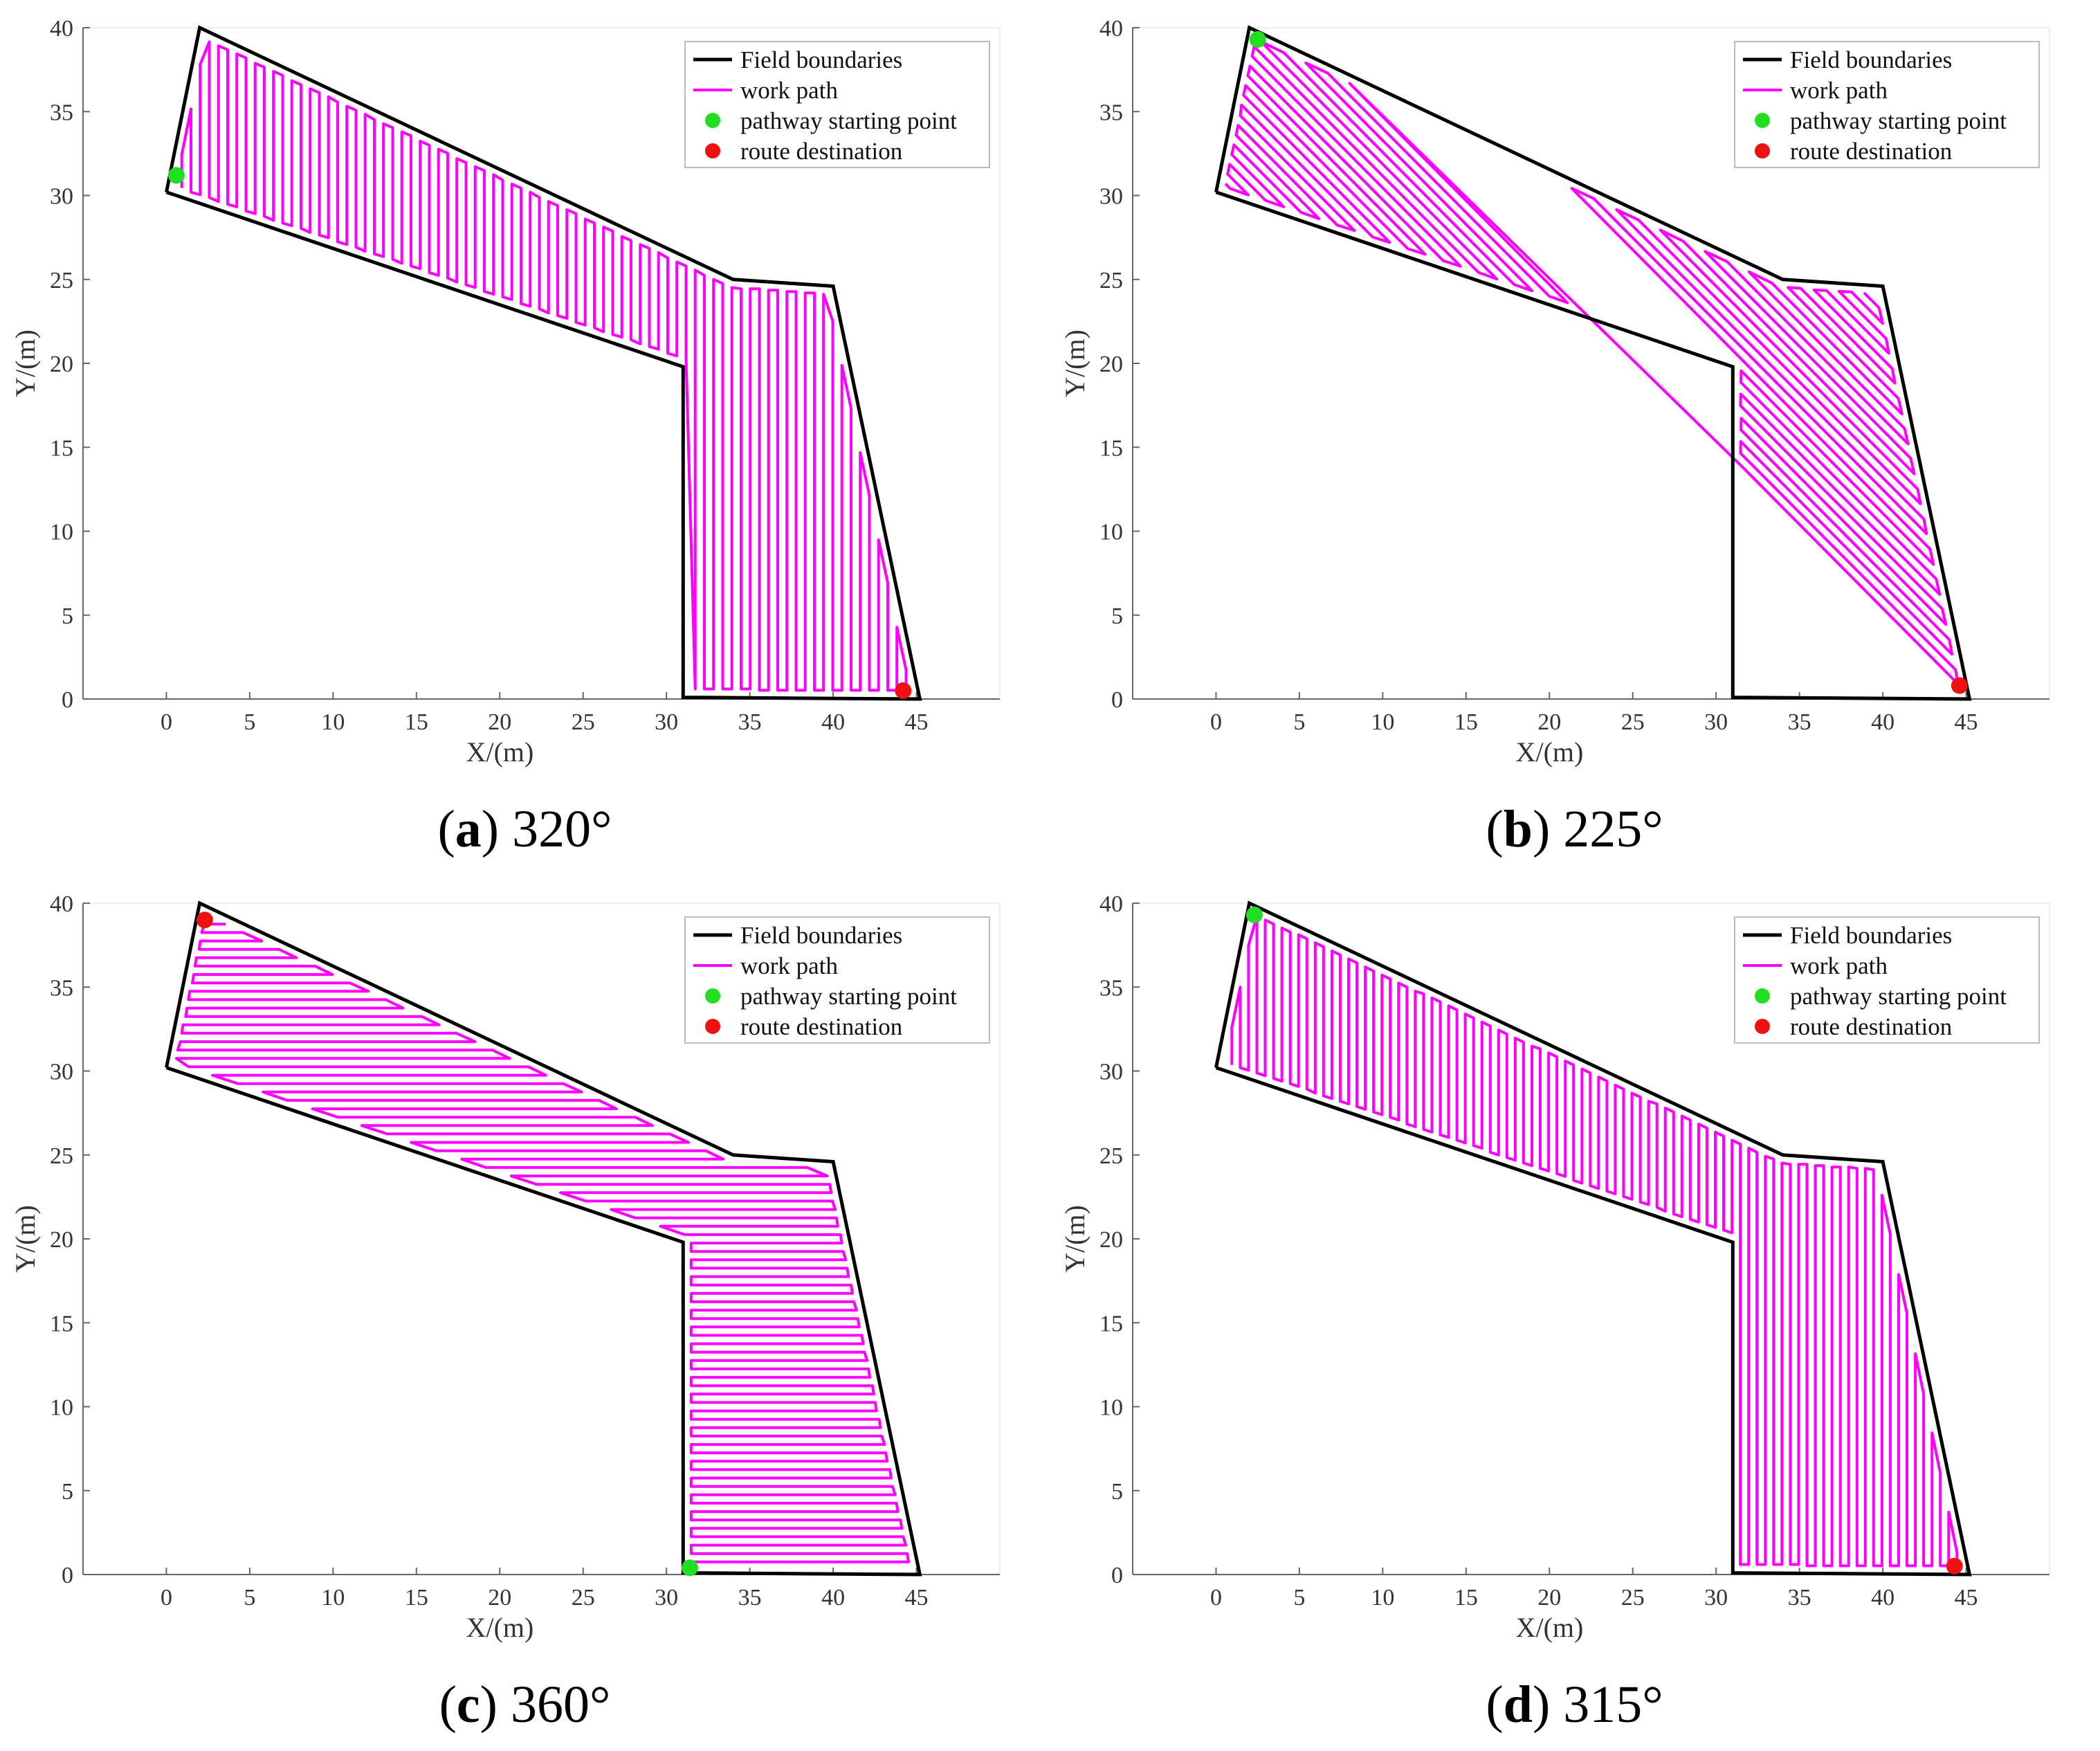  Describe the element at coordinates (1382, 1598) in the screenshot. I see `x-tick-label: 10` at that location.